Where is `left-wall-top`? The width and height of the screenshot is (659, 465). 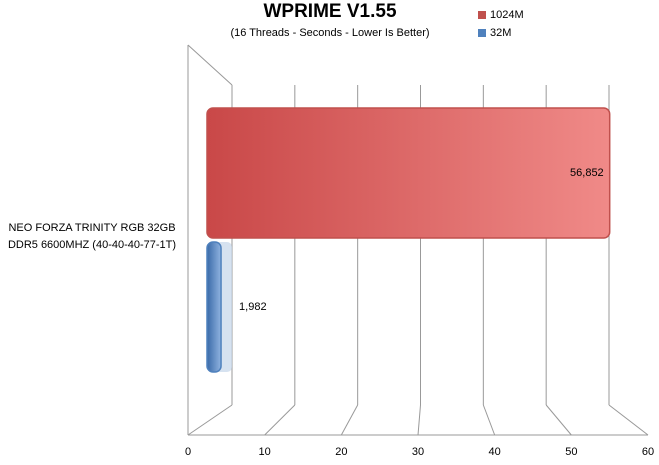
left-wall-top is located at coordinates (210, 65).